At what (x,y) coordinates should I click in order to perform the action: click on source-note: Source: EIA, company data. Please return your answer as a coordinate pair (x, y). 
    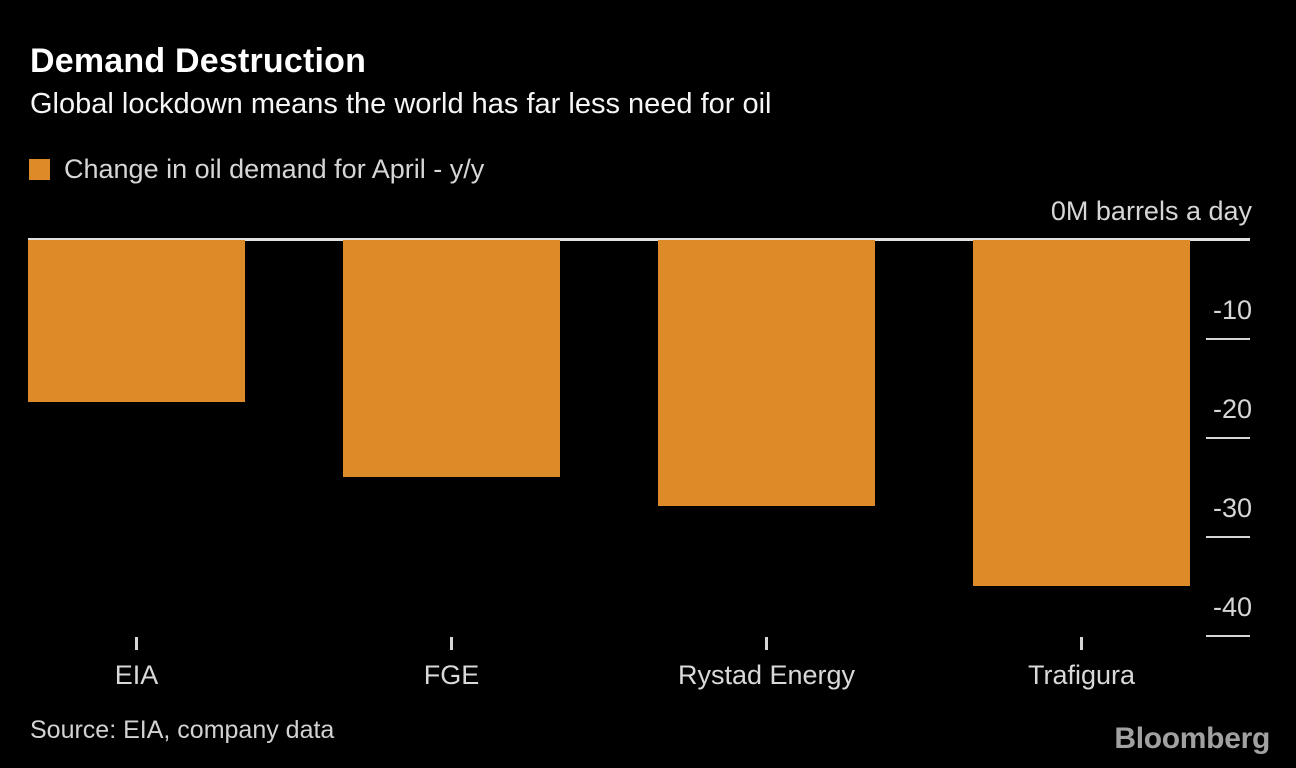
    Looking at the image, I should click on (182, 730).